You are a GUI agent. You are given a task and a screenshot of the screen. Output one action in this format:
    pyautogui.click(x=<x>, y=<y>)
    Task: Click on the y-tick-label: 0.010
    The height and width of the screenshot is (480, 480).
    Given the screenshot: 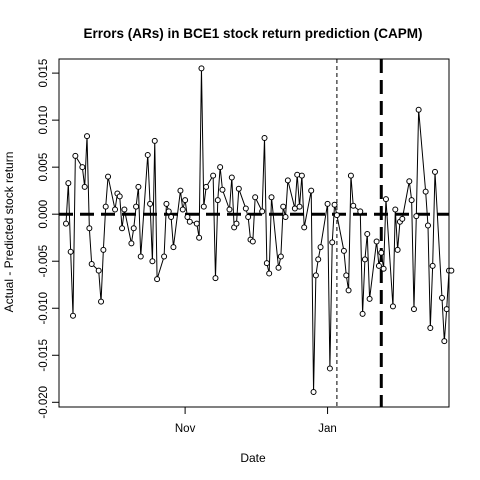 What is the action you would take?
    pyautogui.click(x=44, y=120)
    